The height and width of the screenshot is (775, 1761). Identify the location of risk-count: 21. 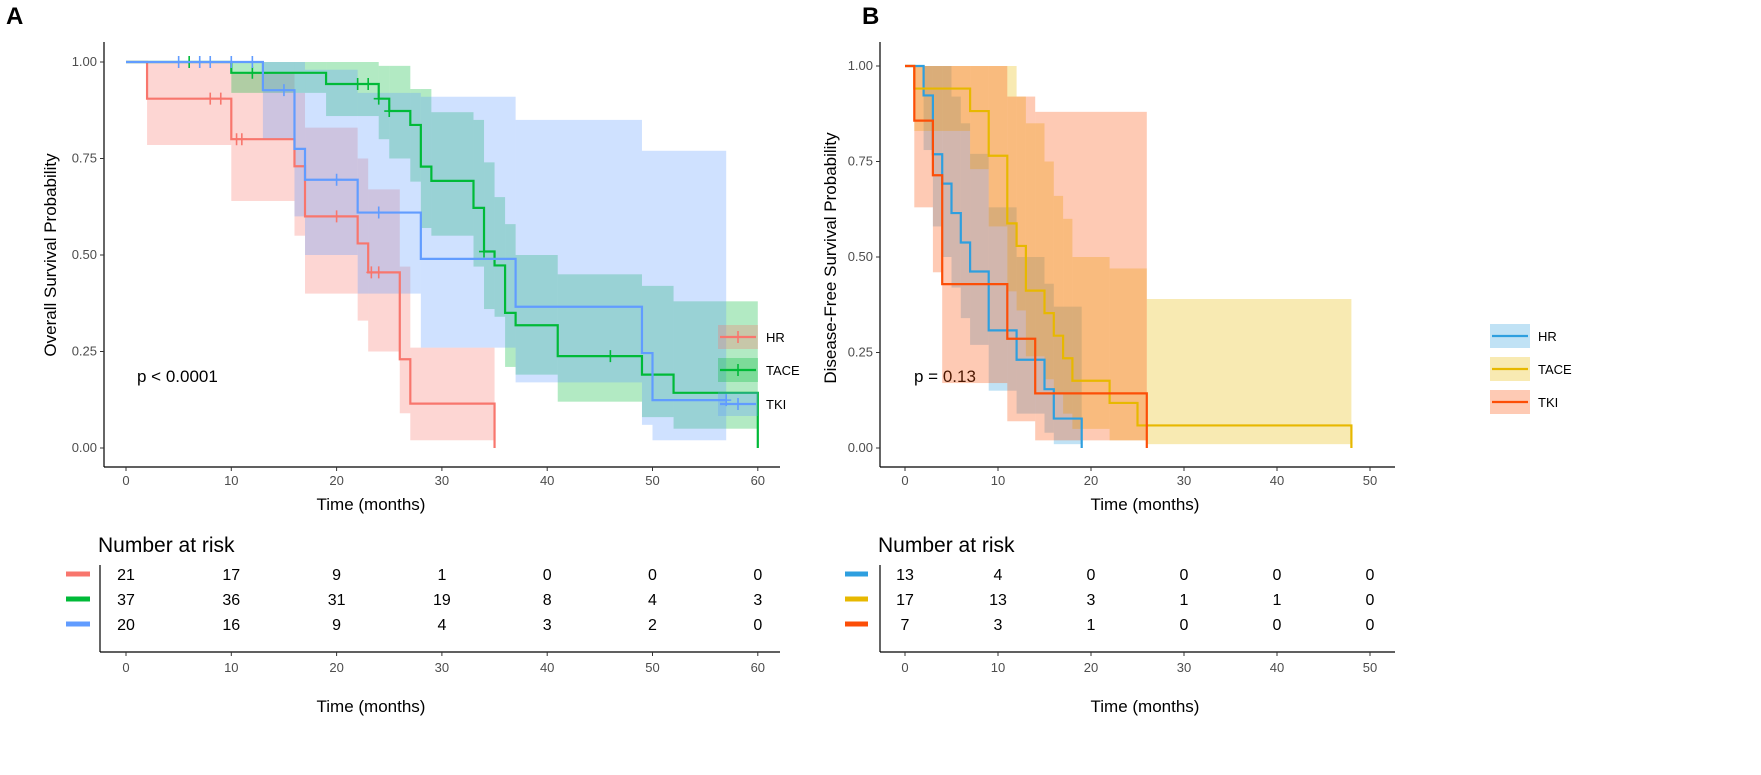
(126, 575).